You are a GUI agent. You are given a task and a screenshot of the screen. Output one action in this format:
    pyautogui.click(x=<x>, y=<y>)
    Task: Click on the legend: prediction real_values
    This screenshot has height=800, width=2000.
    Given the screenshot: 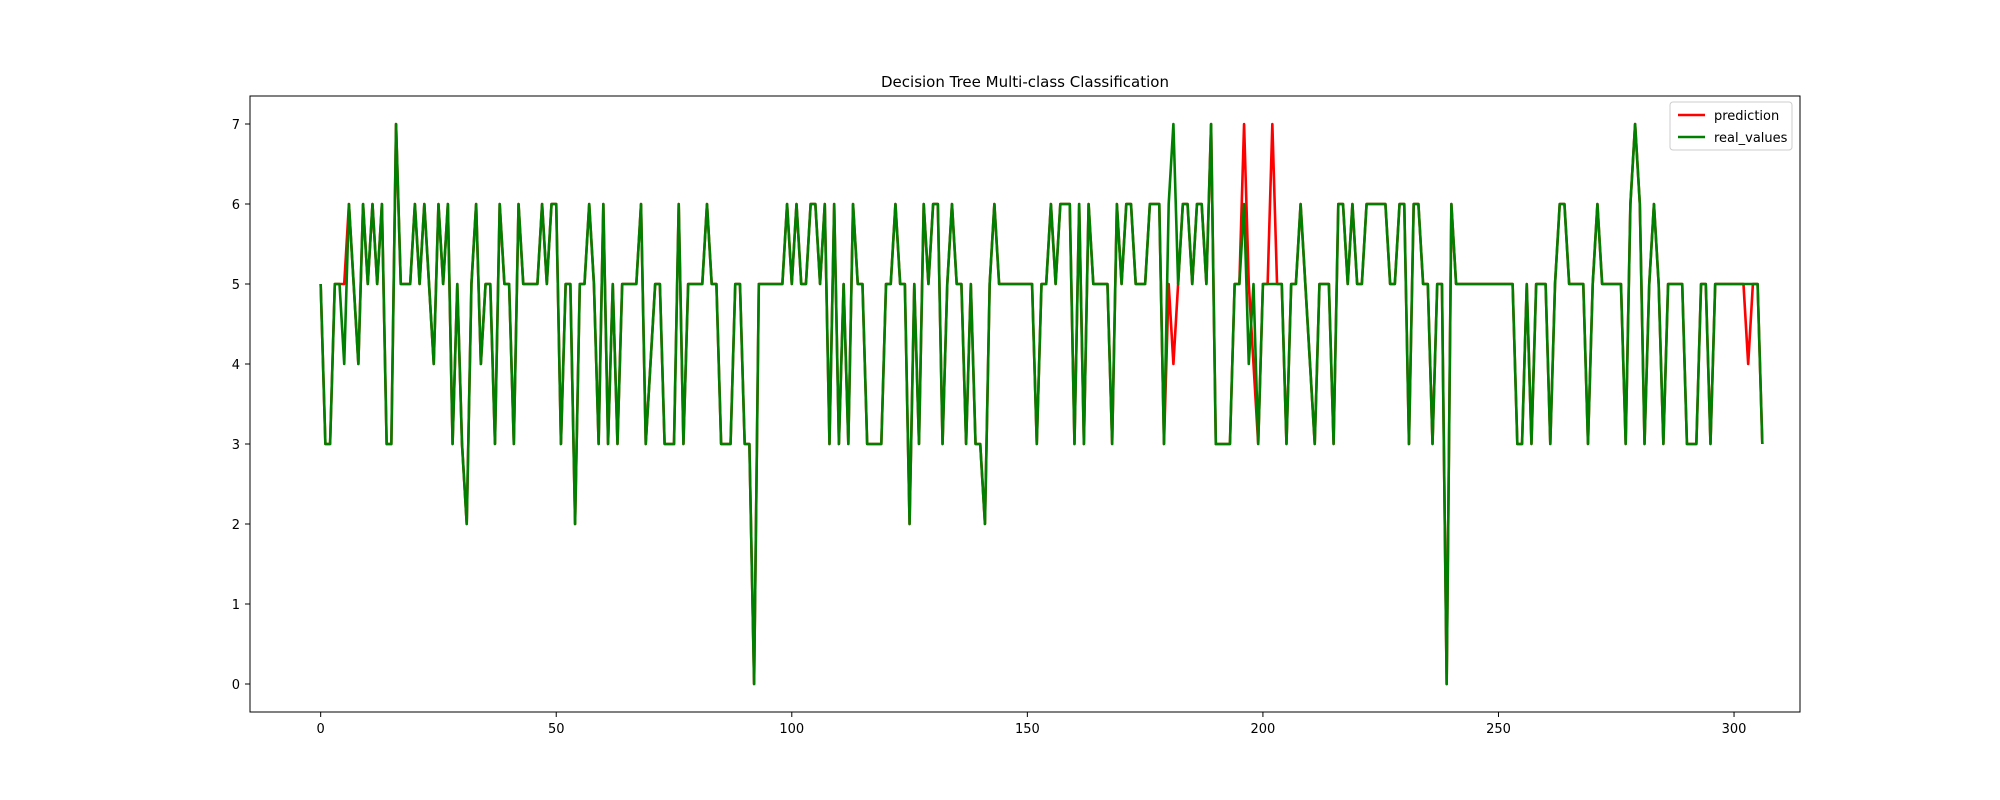 What is the action you would take?
    pyautogui.click(x=1731, y=126)
    